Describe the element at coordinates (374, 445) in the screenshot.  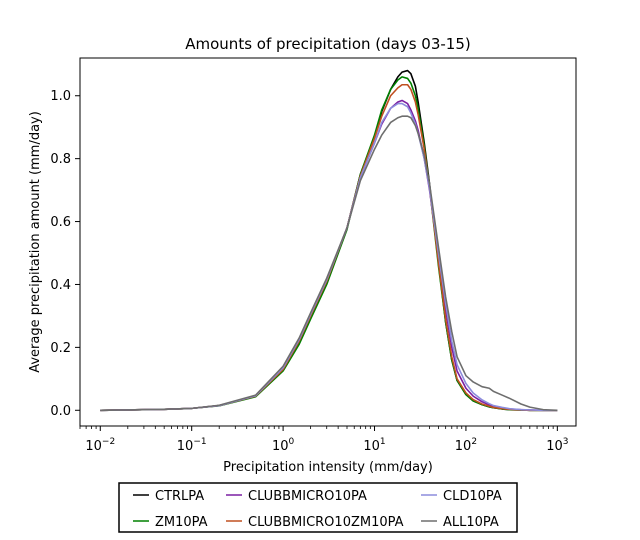
I see `x-tick-label: 10¹` at that location.